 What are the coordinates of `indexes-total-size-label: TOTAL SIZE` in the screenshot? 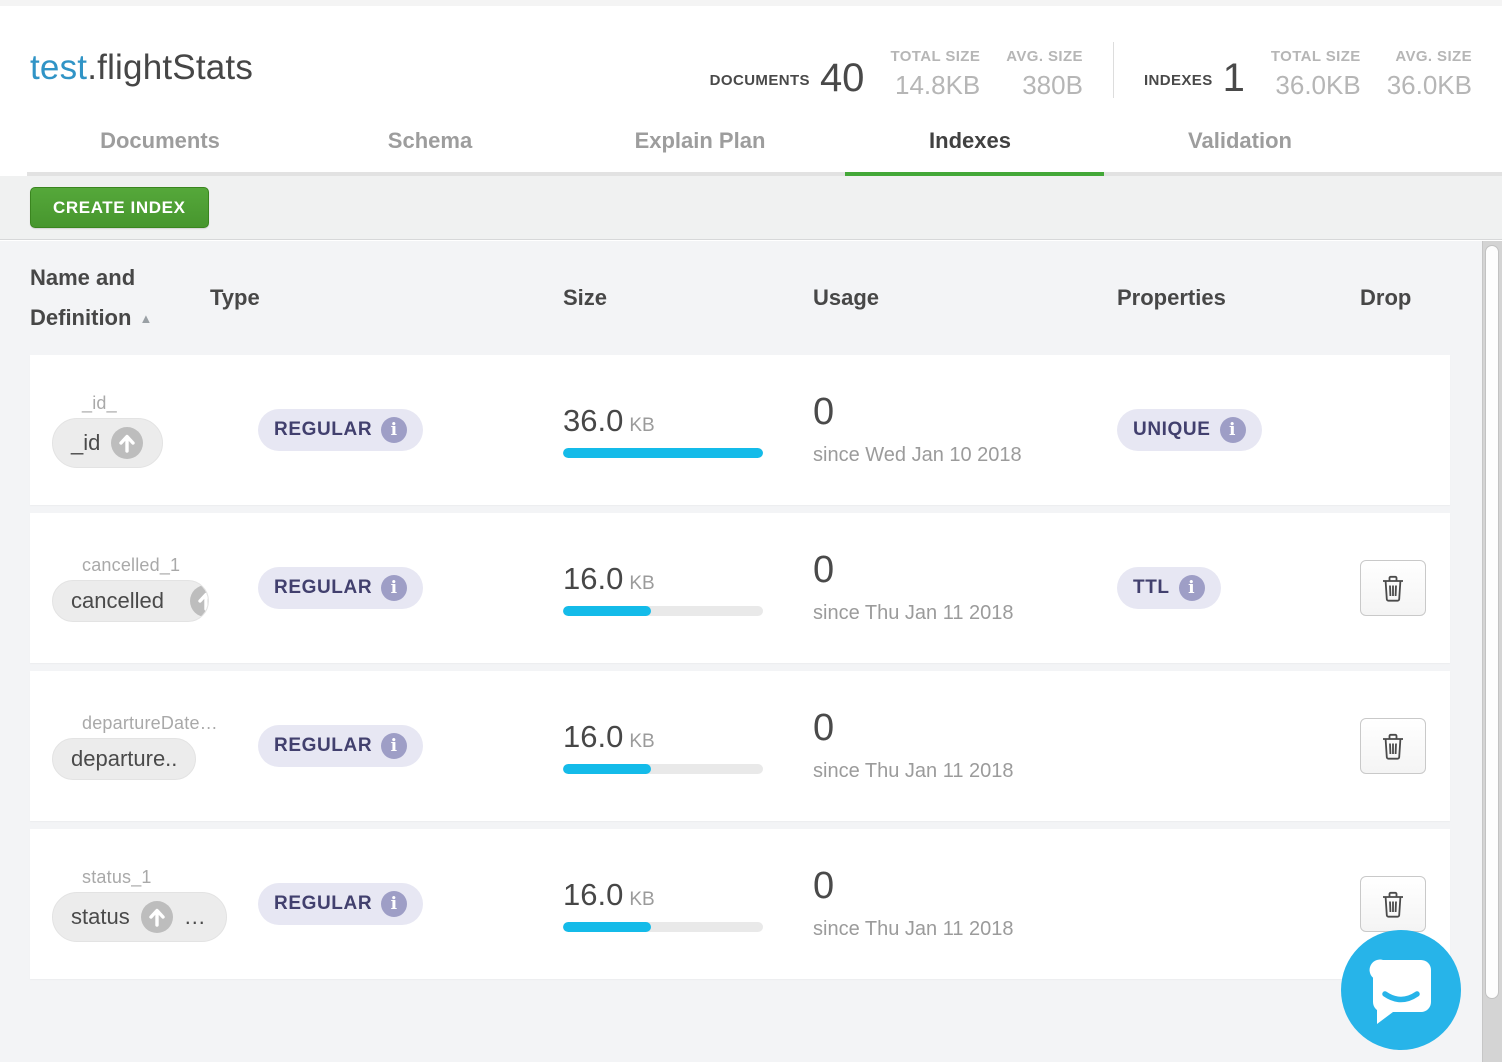 It's located at (1315, 56).